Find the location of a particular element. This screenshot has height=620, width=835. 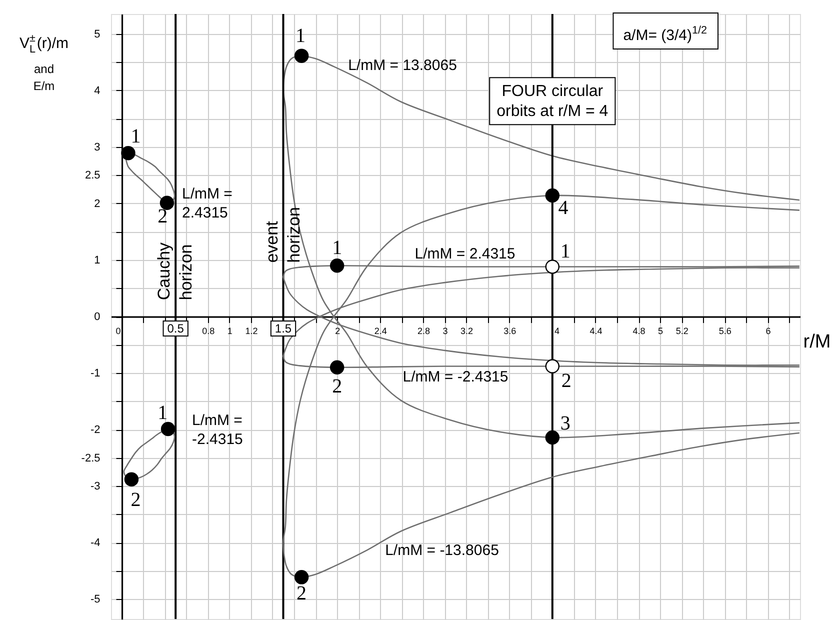

x-axis-title: r/M is located at coordinates (817, 342).